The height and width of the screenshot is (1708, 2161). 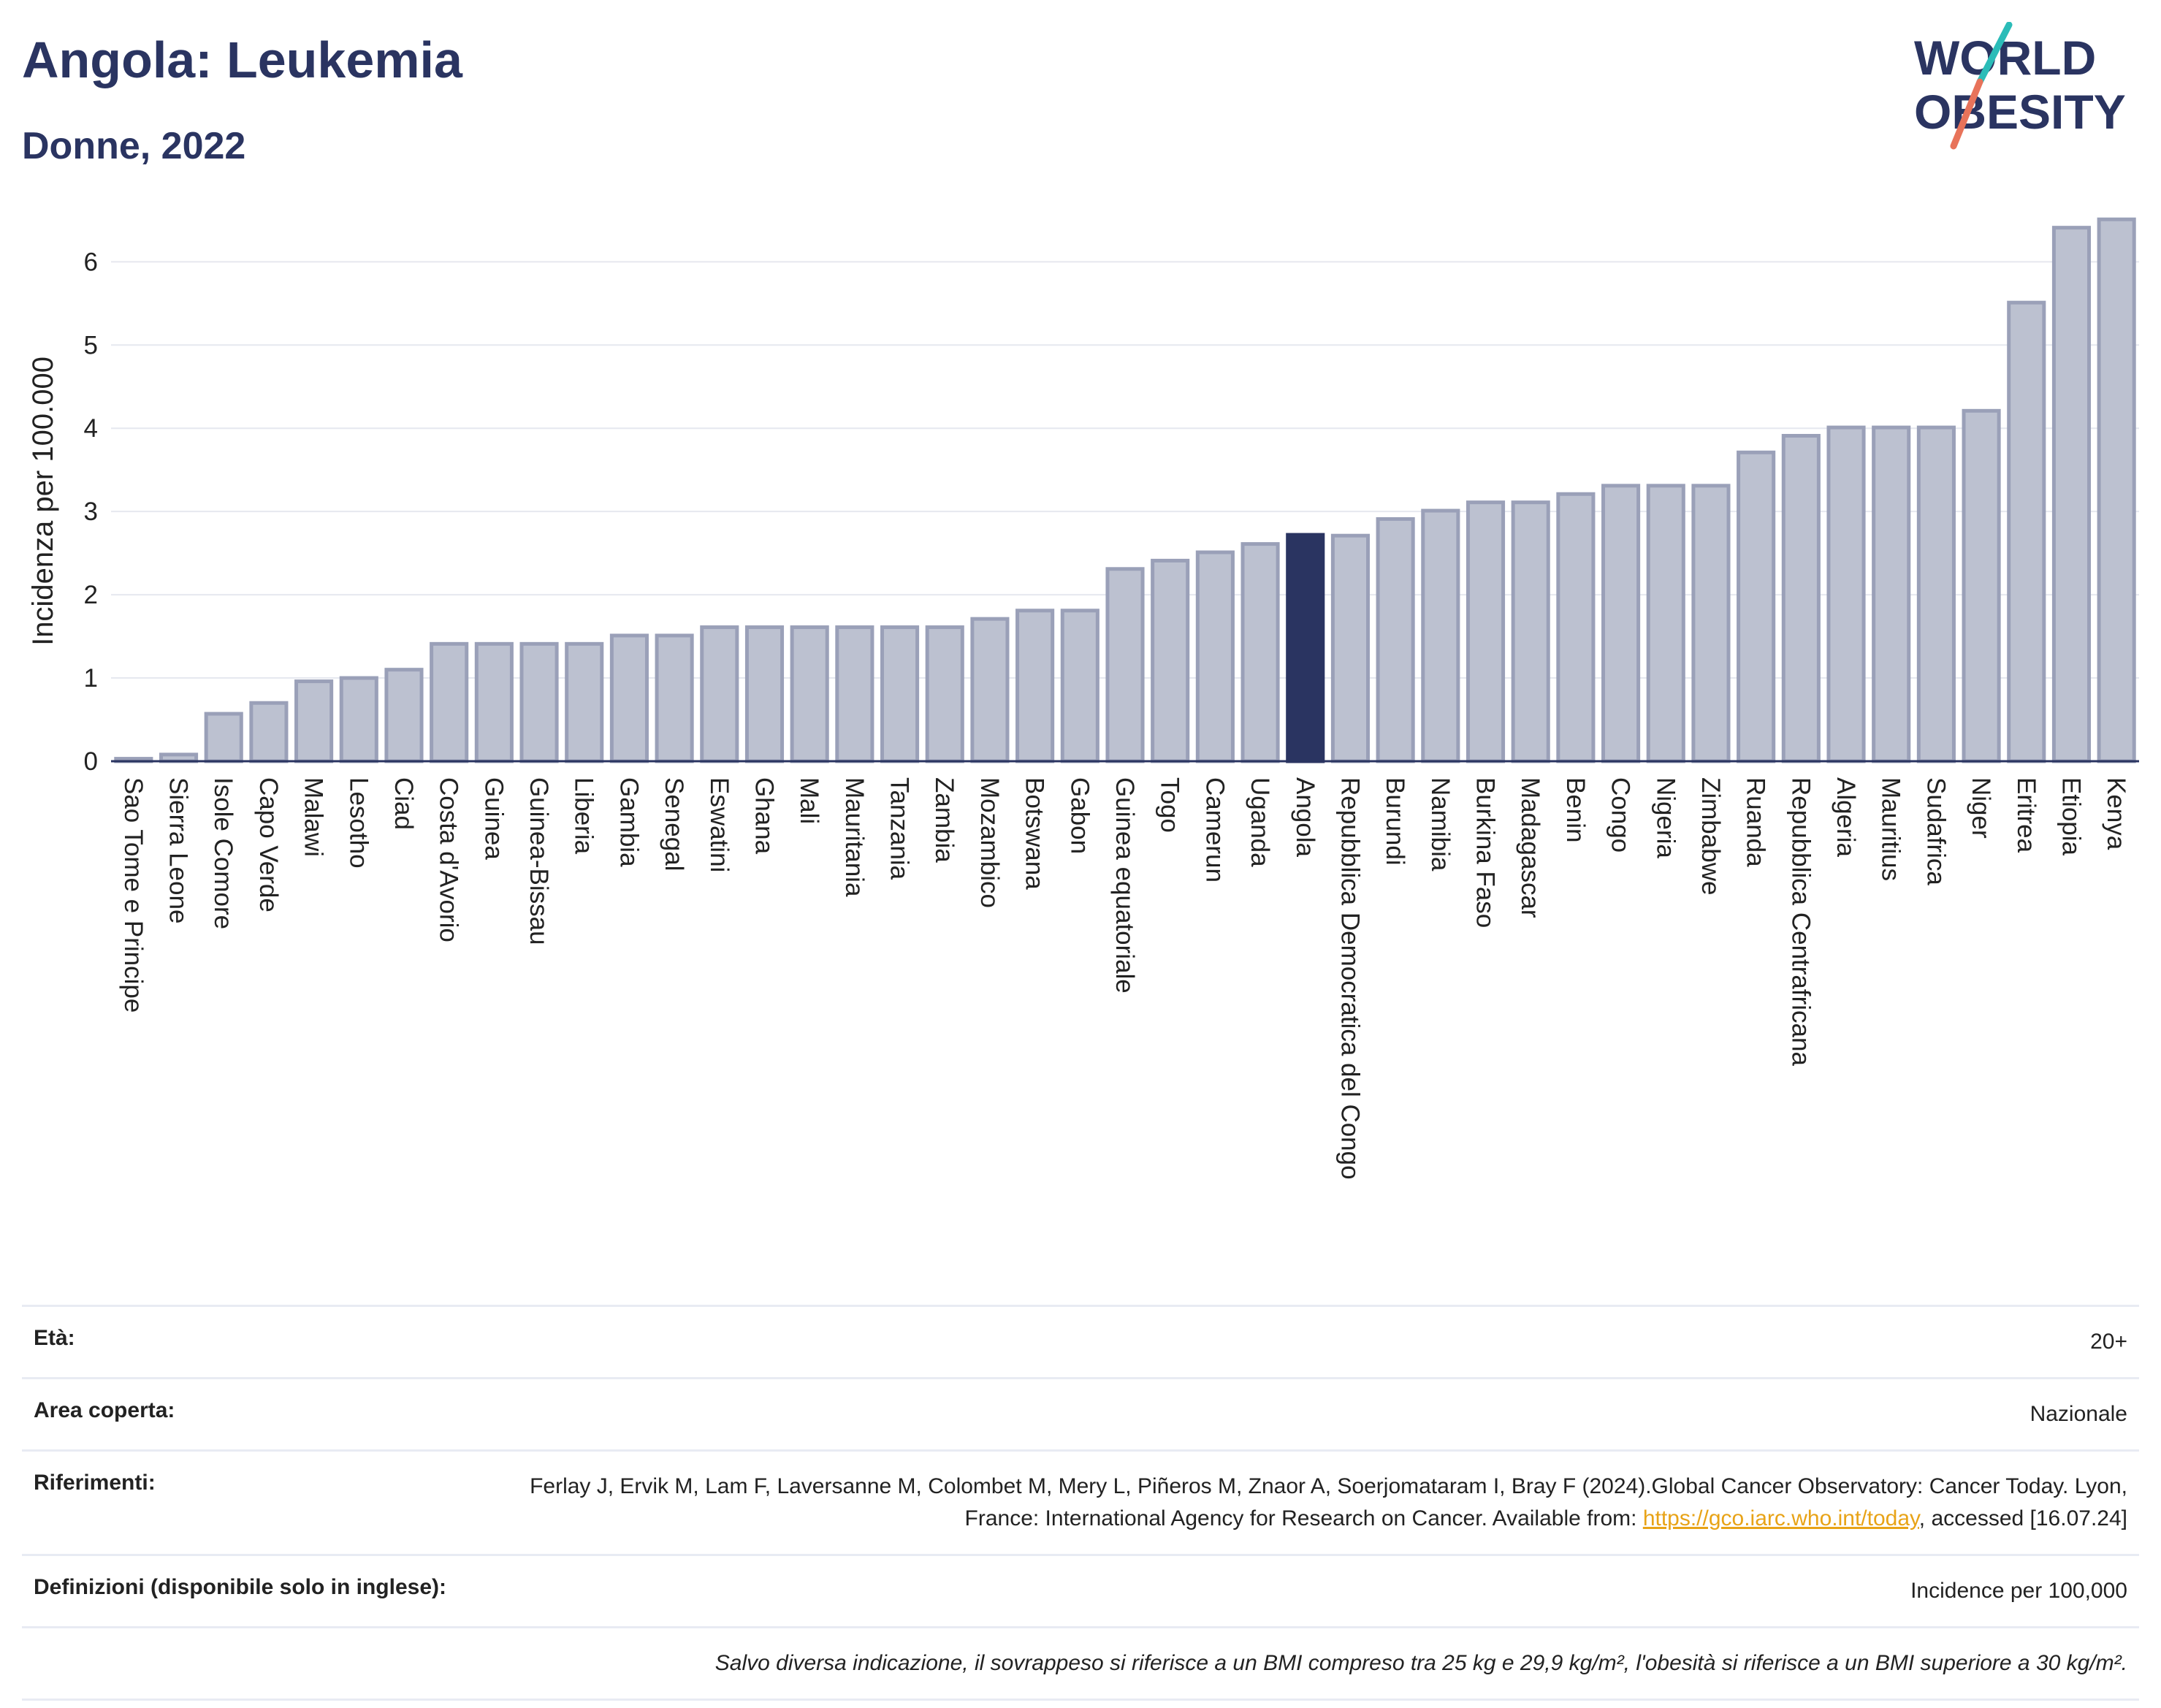 What do you see at coordinates (1780, 1518) in the screenshot?
I see `references-link: https://gco.iarc.who.int/today` at bounding box center [1780, 1518].